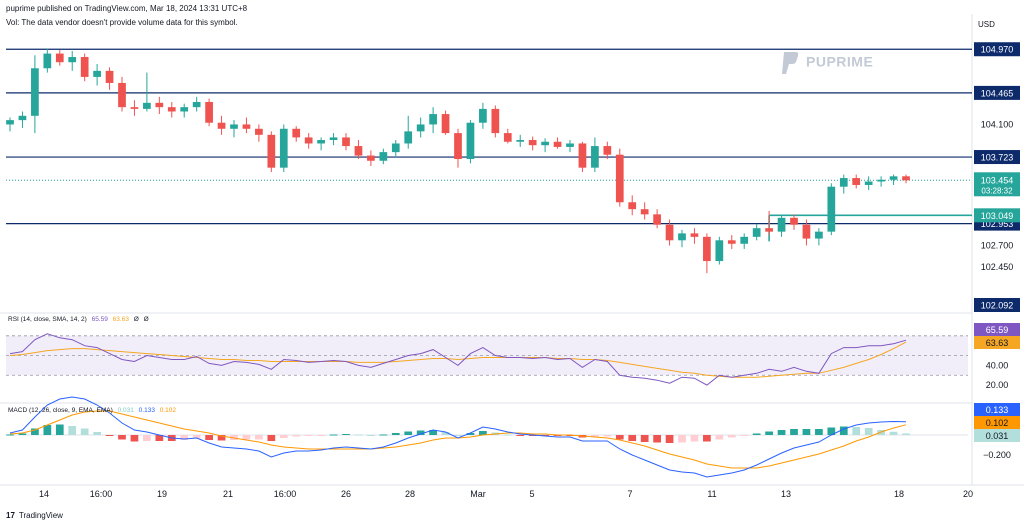 This screenshot has width=1024, height=524. What do you see at coordinates (44, 494) in the screenshot?
I see `time-axis-label: 14` at bounding box center [44, 494].